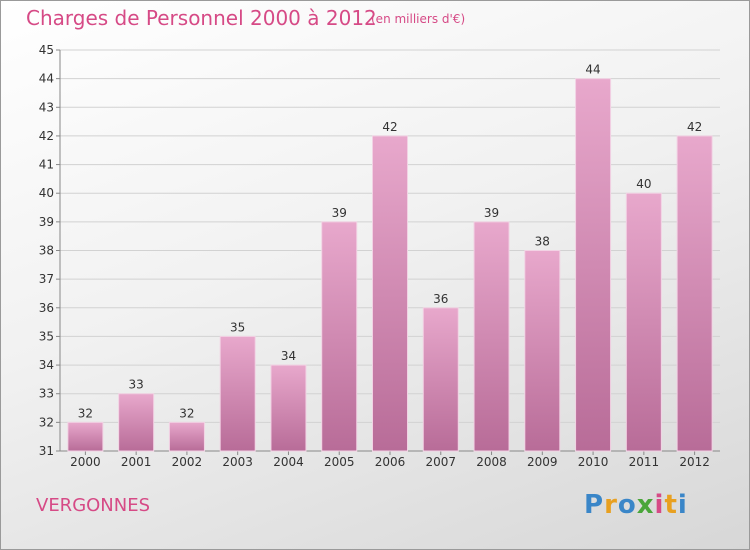 The height and width of the screenshot is (550, 750). What do you see at coordinates (594, 505) in the screenshot?
I see `logo-letter: P` at bounding box center [594, 505].